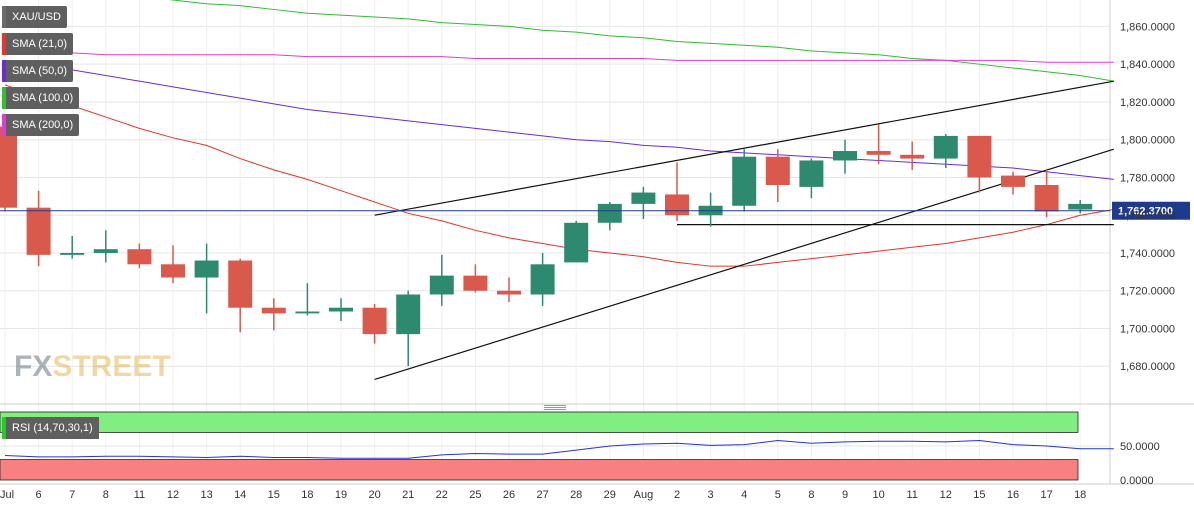 This screenshot has width=1194, height=506. What do you see at coordinates (40, 71) in the screenshot?
I see `legend-sma50-label: SMA (50,0)` at bounding box center [40, 71].